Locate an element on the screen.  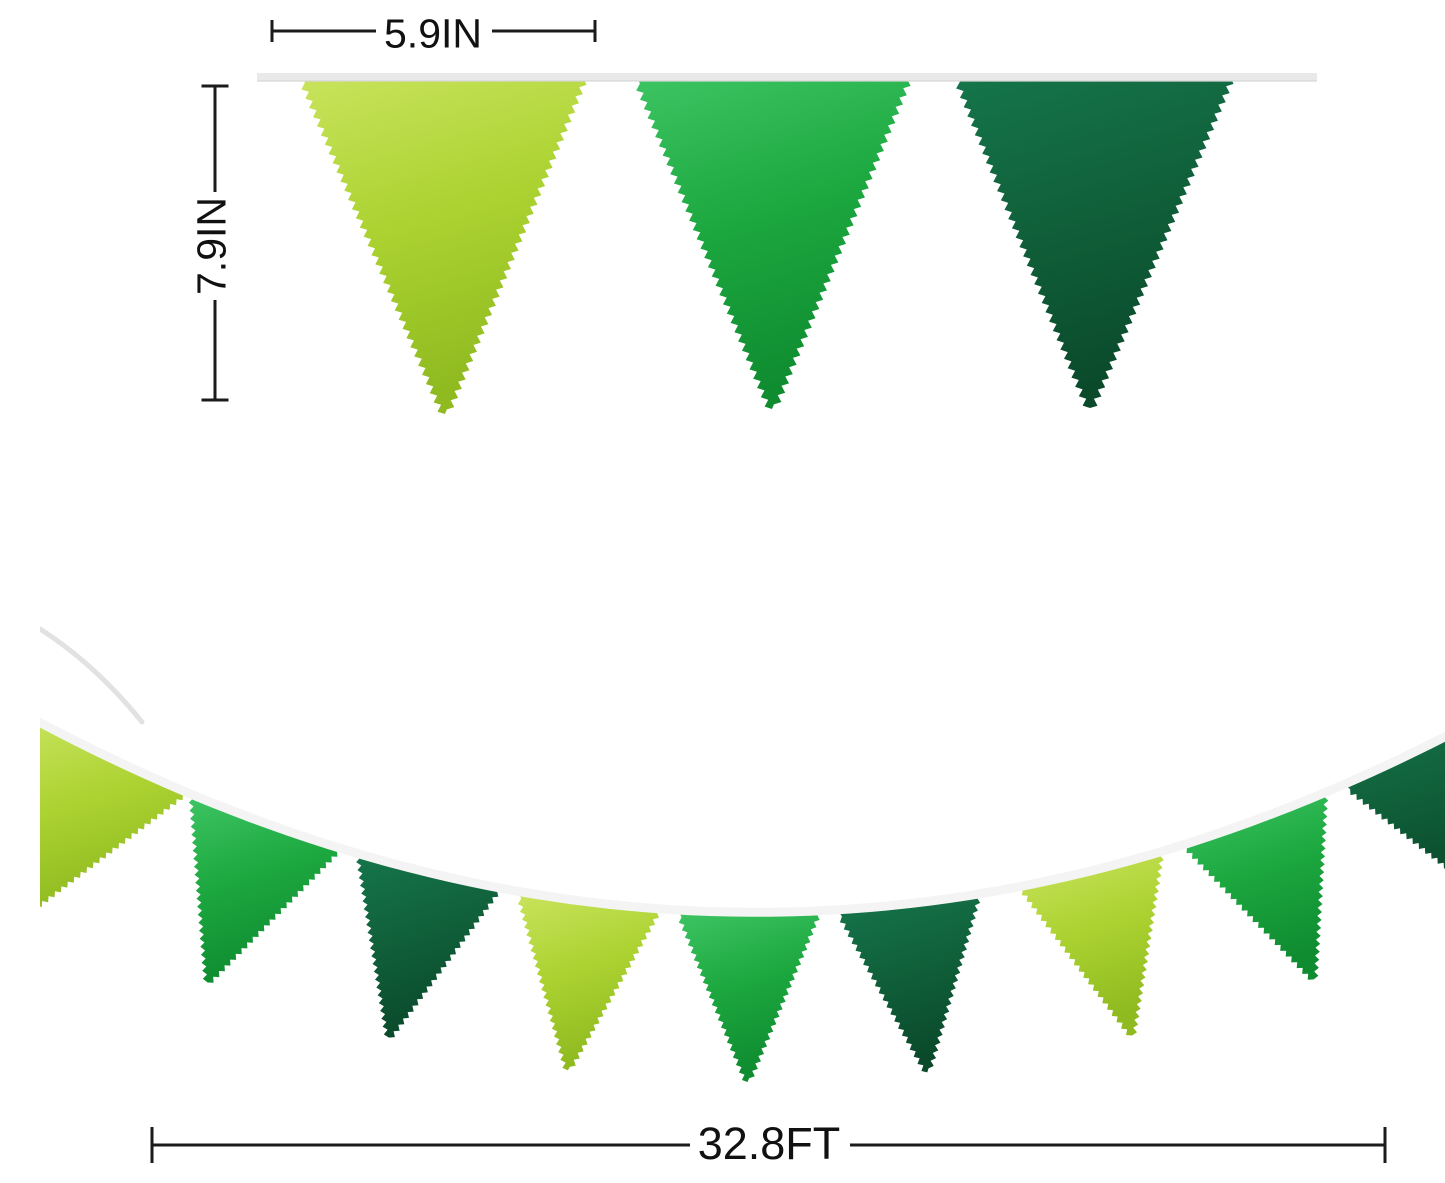
dimension-banner-length: 32.8FT is located at coordinates (768, 1142).